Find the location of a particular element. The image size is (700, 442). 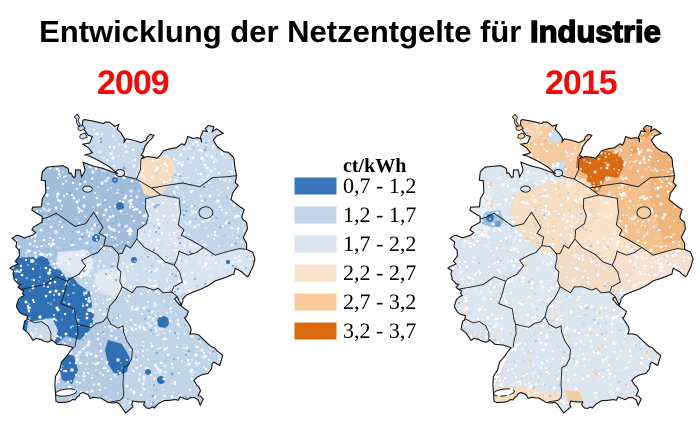

svg-text: 3,2 - 3,7 is located at coordinates (379, 330).